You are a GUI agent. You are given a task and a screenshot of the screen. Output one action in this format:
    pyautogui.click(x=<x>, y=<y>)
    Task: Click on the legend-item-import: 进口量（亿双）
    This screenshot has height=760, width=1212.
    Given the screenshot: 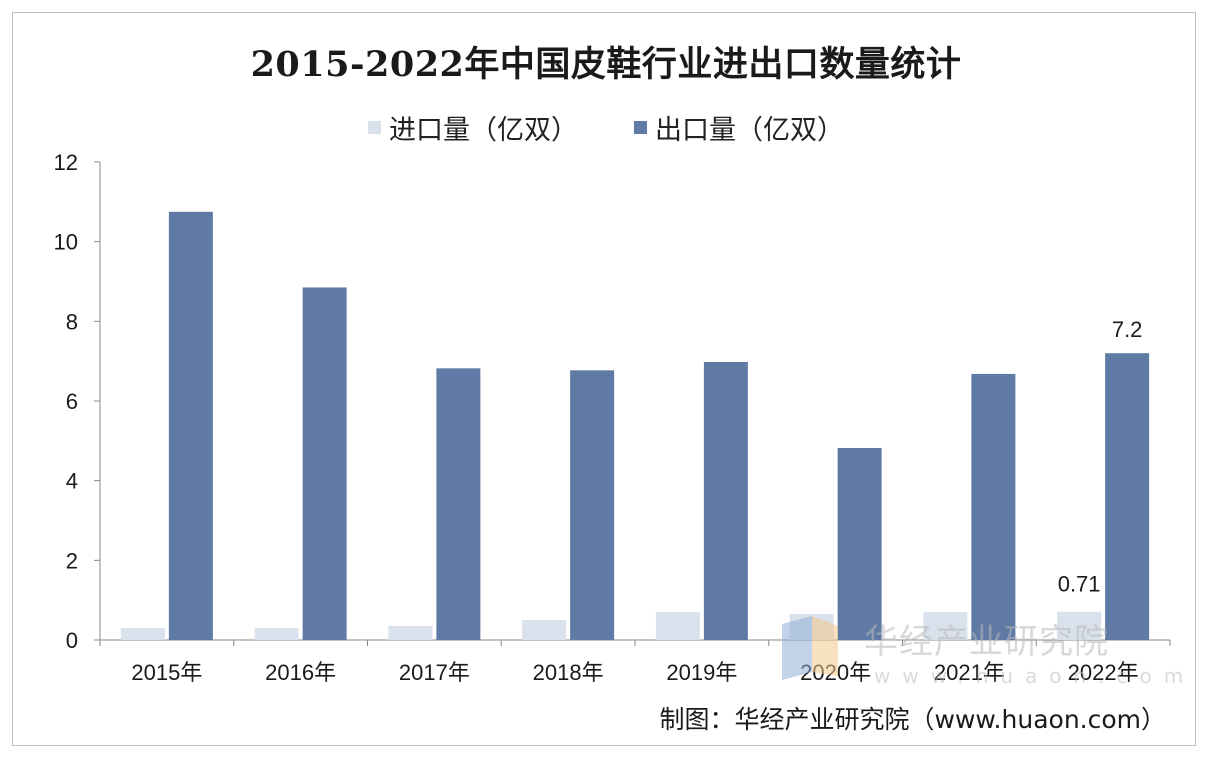 What is the action you would take?
    pyautogui.click(x=473, y=127)
    